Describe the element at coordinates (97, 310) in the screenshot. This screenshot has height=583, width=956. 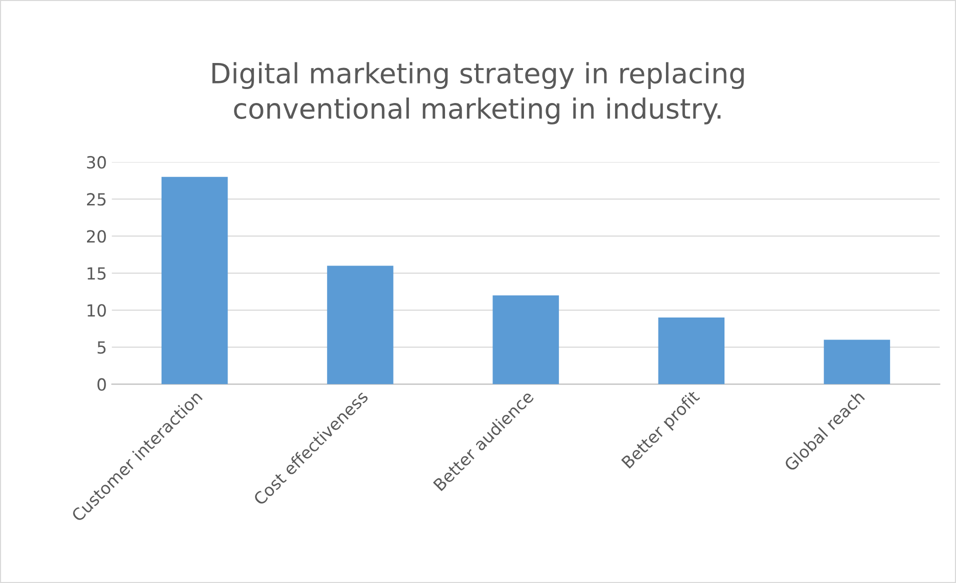
I see `y-tick-label: 10` at that location.